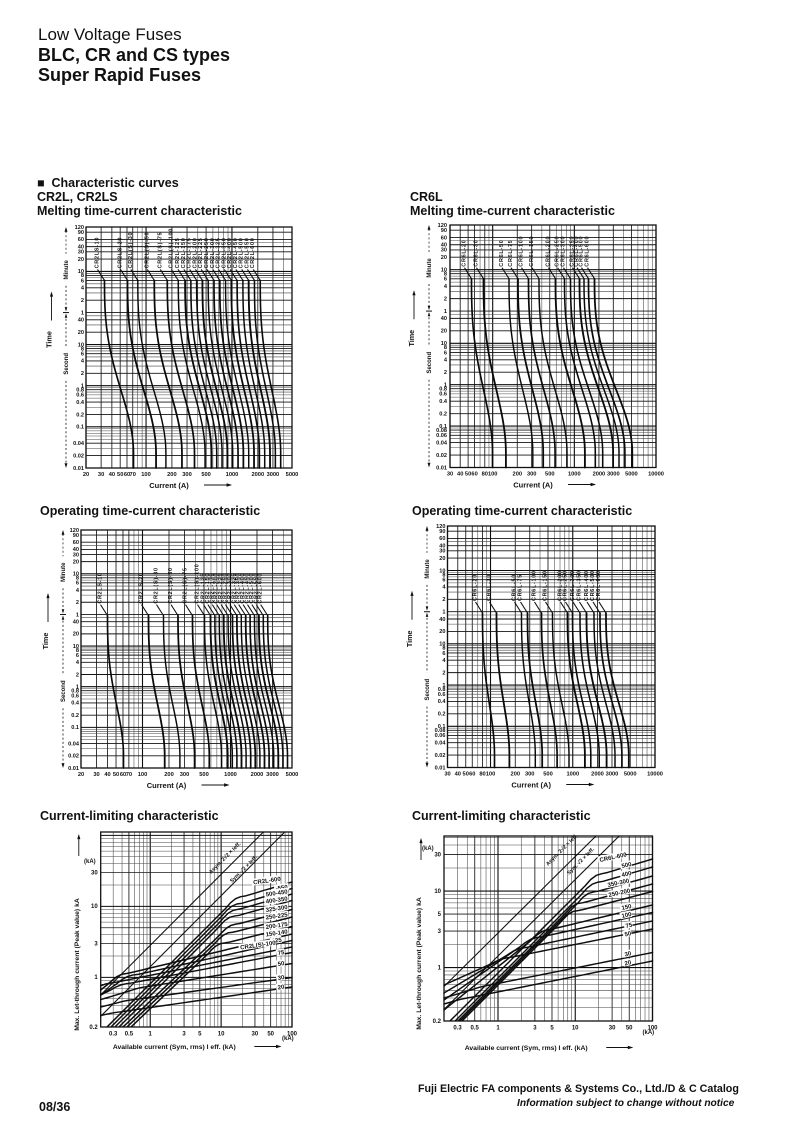  What do you see at coordinates (522, 251) in the screenshot?
I see `svg-text: CR6L-100` at bounding box center [522, 251].